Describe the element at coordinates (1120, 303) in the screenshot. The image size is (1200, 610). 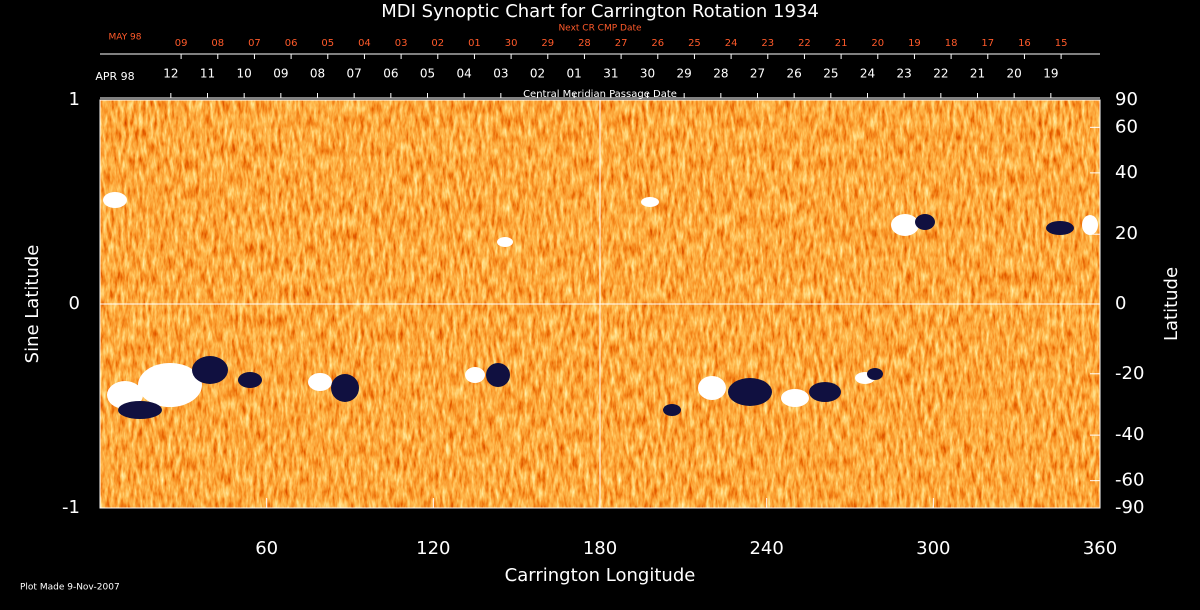
I see `y2-tick-label: 0` at that location.